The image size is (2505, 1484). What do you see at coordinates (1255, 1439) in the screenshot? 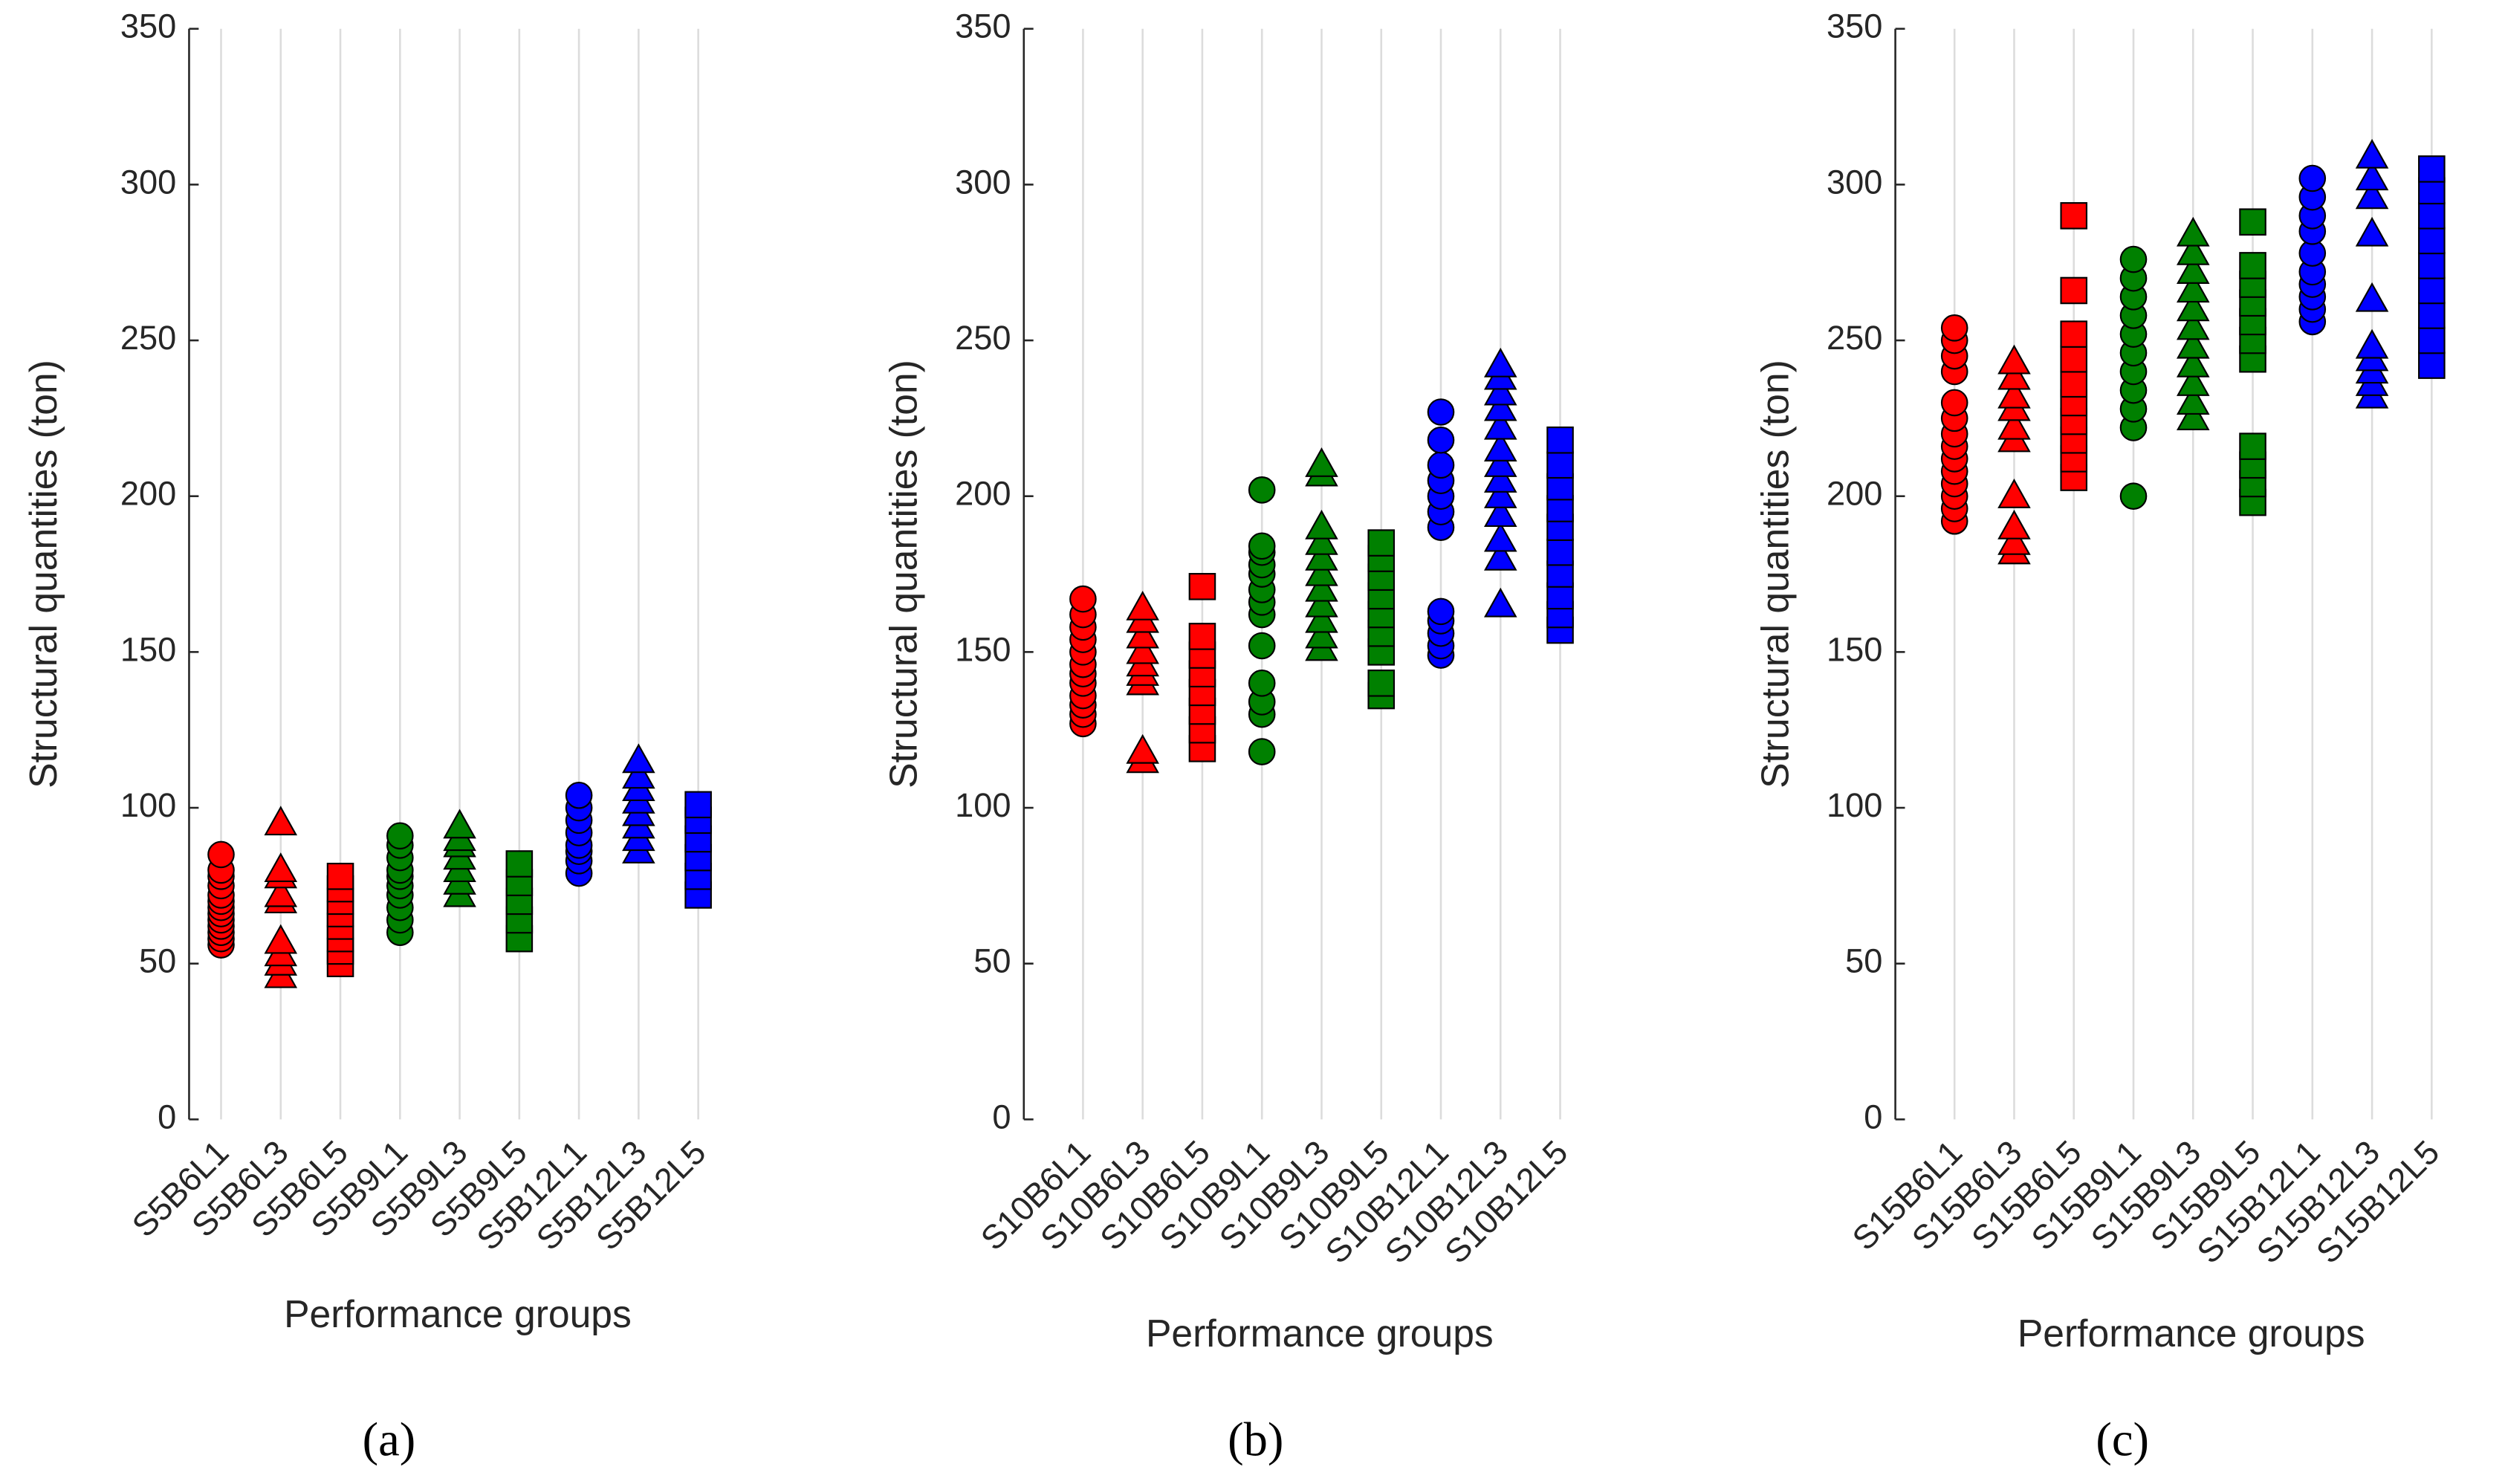
I see `panel-label: (b)` at bounding box center [1255, 1439].